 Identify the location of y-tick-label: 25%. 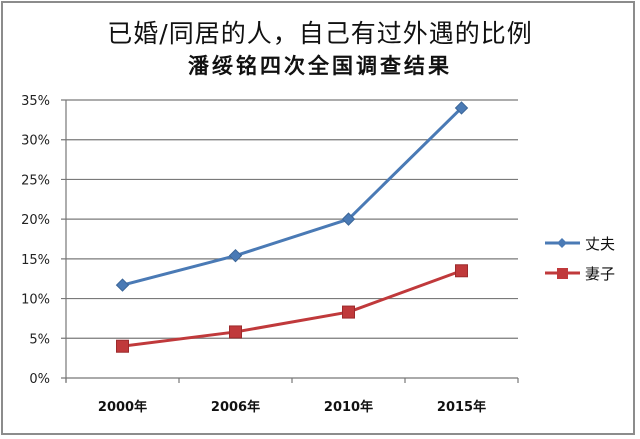
(35, 180).